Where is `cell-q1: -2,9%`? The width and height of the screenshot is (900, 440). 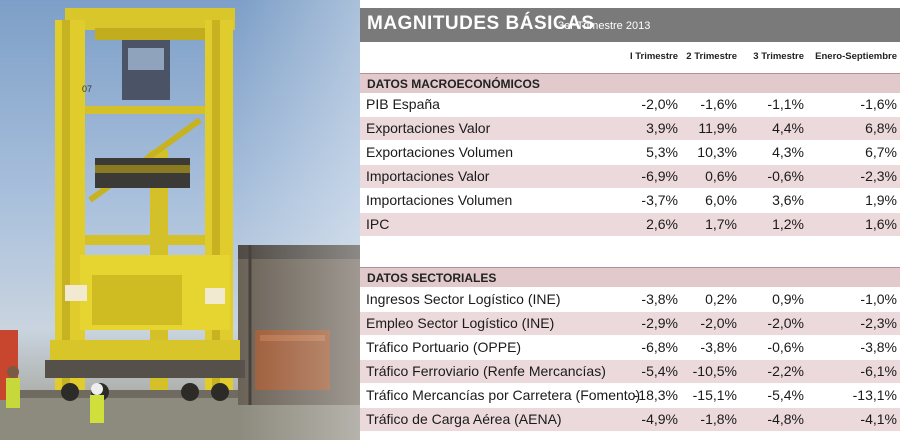
cell-q1: -2,9% is located at coordinates (659, 323).